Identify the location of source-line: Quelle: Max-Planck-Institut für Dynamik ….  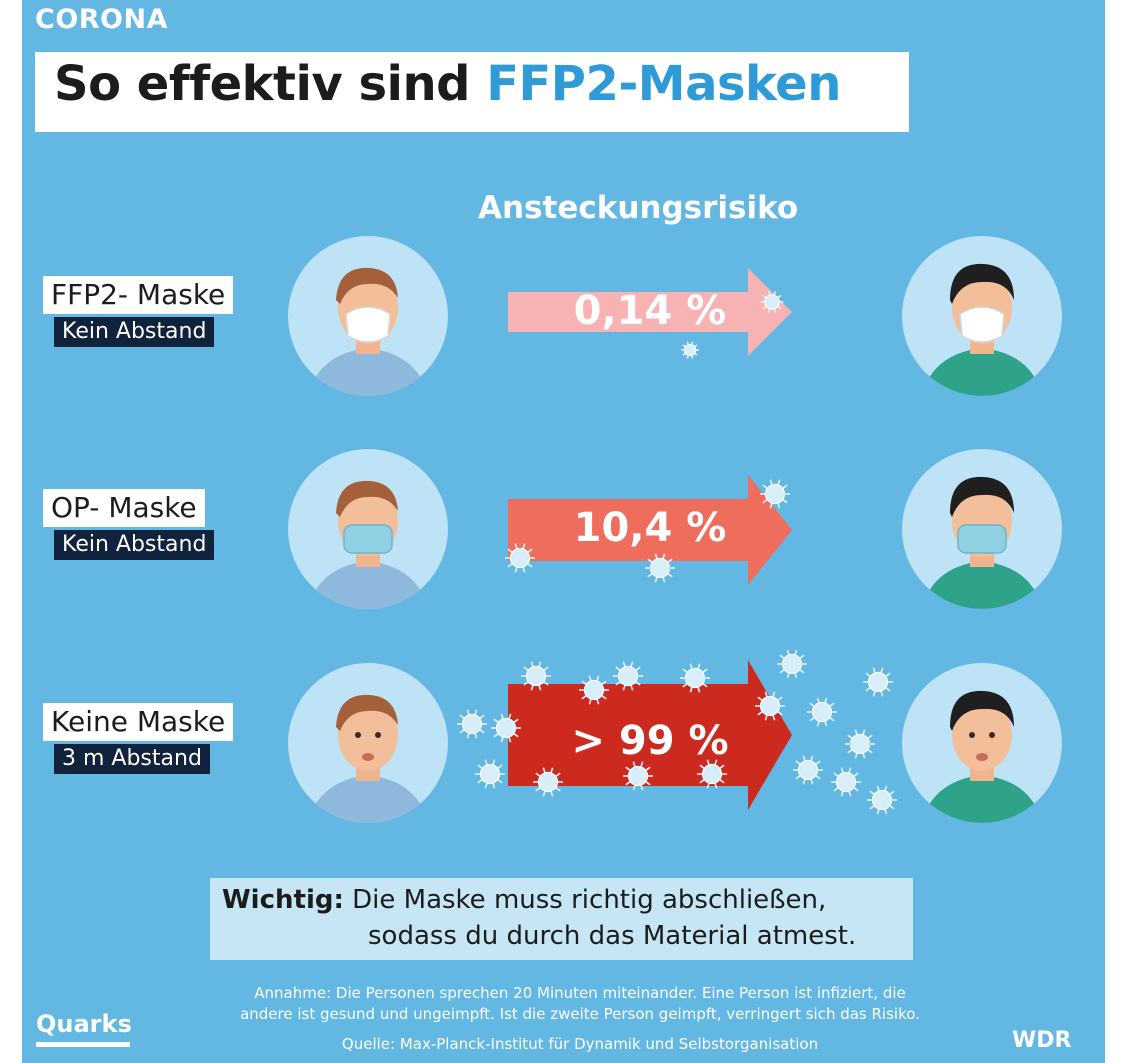
(580, 1044).